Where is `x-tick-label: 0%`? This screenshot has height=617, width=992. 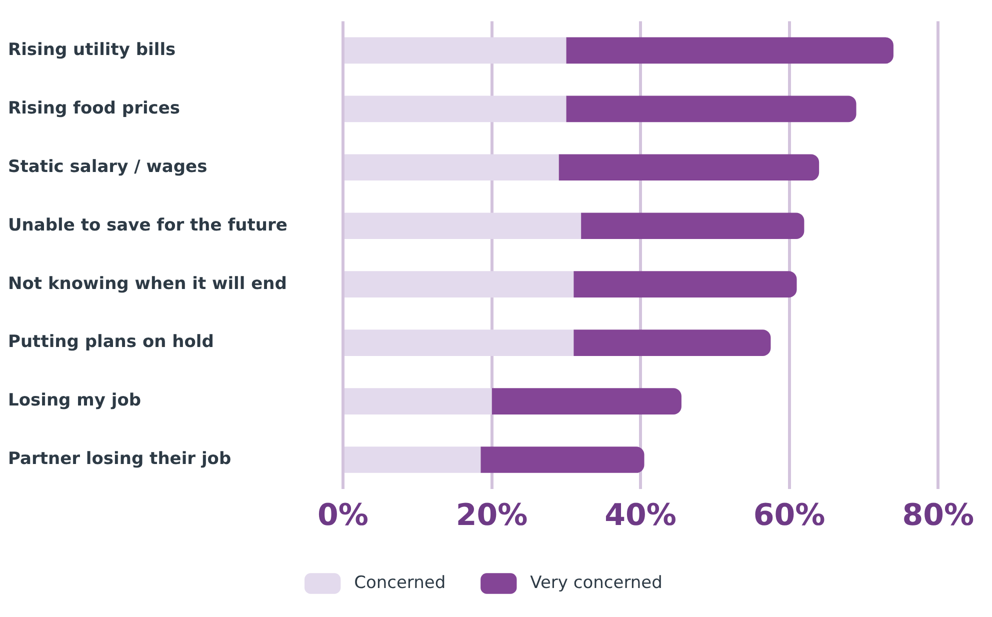 x-tick-label: 0% is located at coordinates (343, 515).